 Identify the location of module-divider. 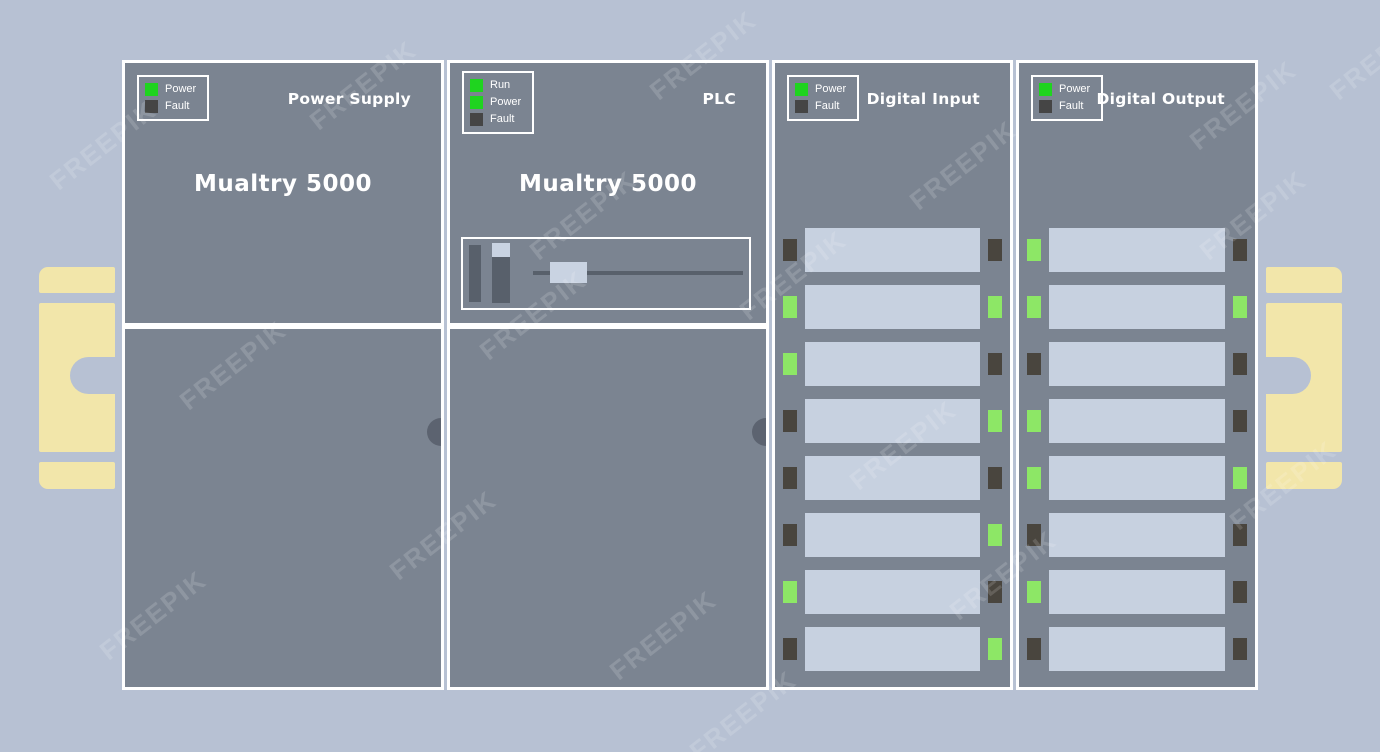
(283, 326).